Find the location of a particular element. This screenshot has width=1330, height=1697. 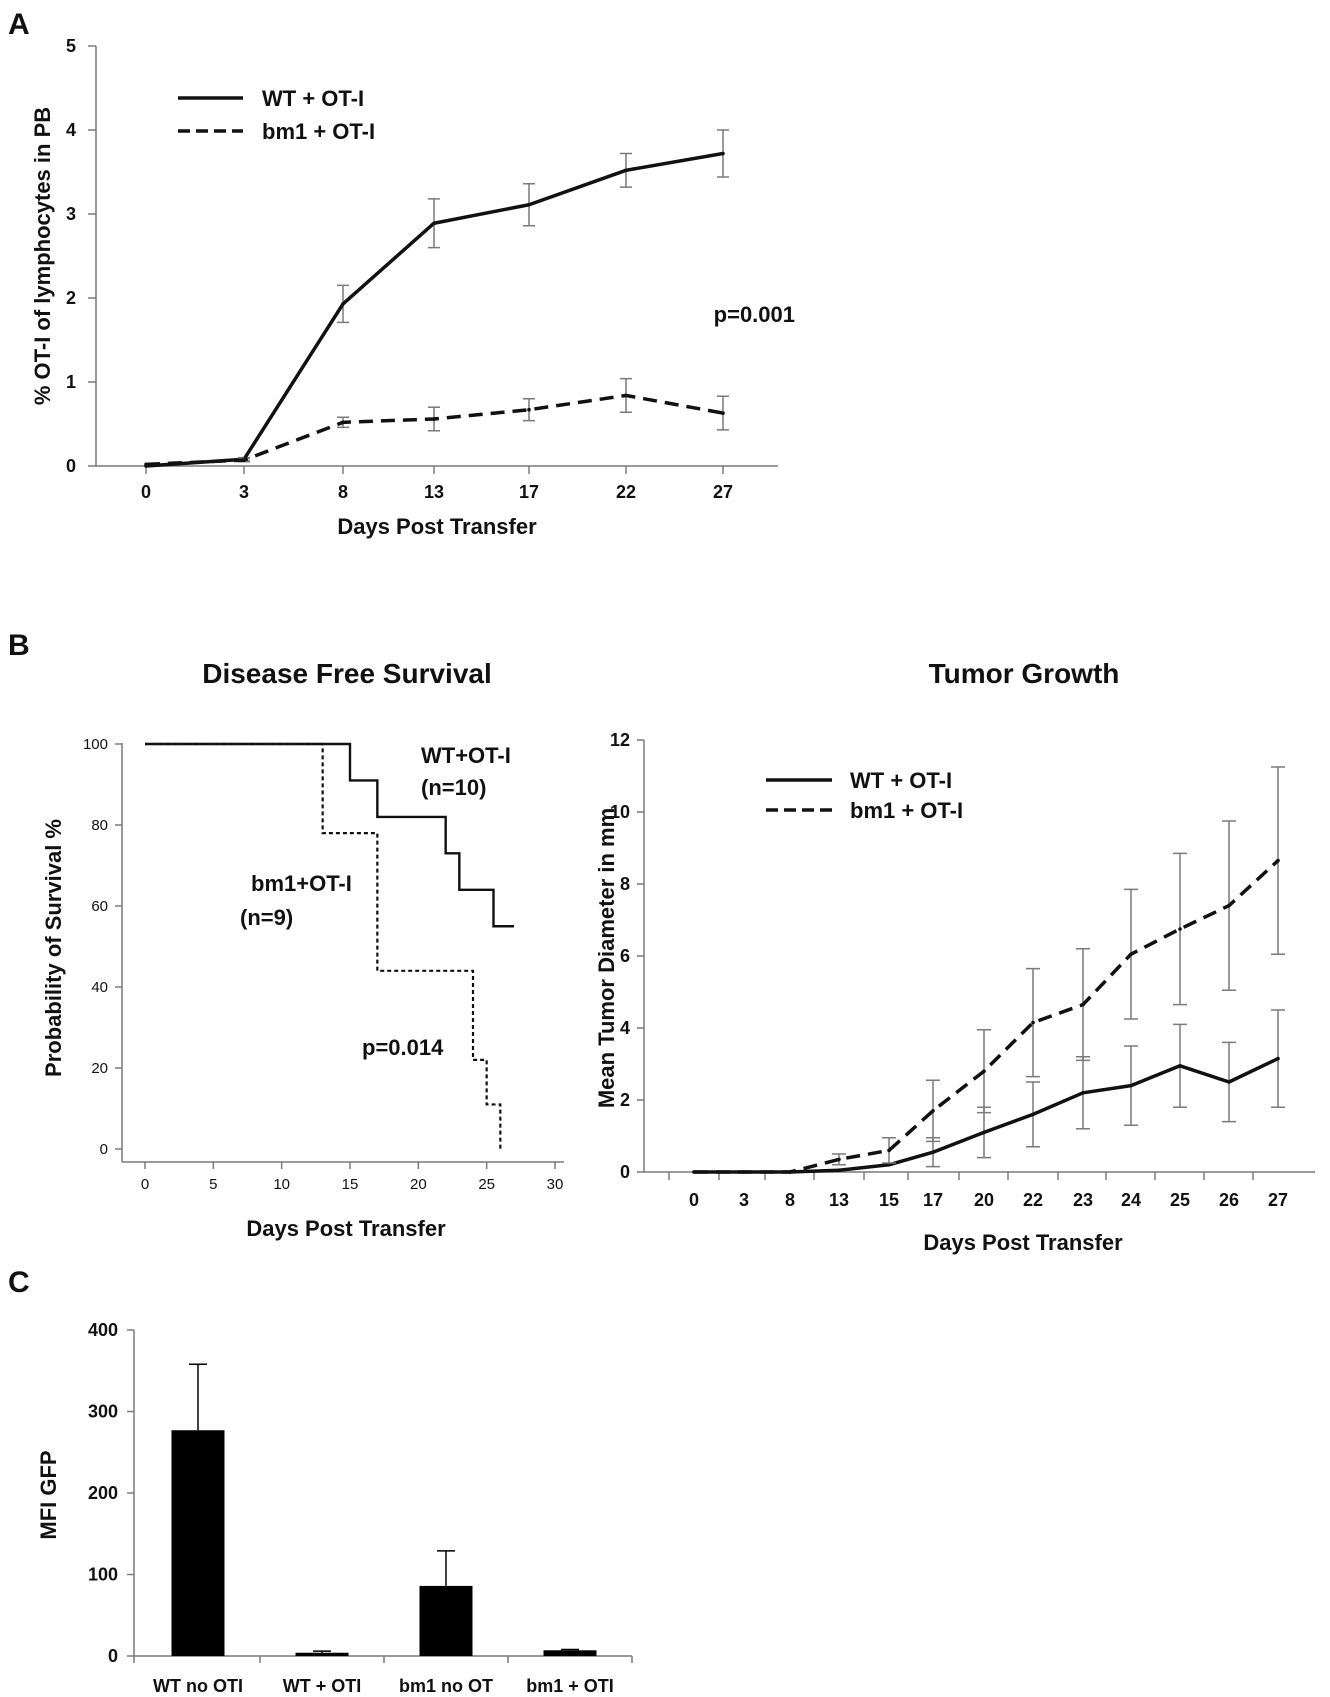

y-tick-label: 200 is located at coordinates (103, 1493).